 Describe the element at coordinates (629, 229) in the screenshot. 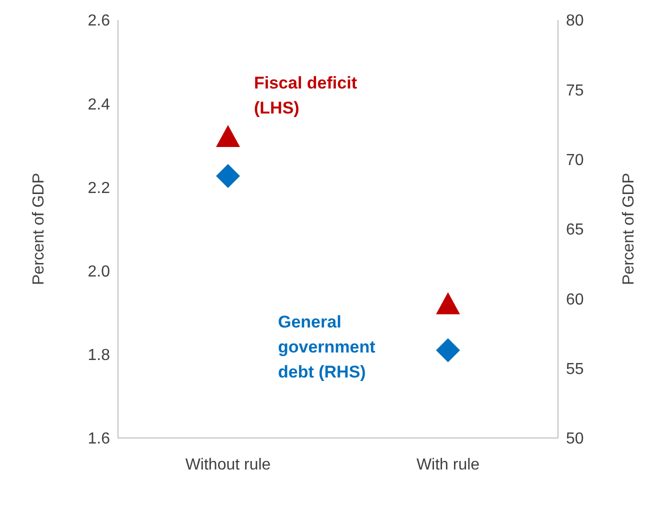

I see `y2-axis-title: Percent of GDP` at that location.